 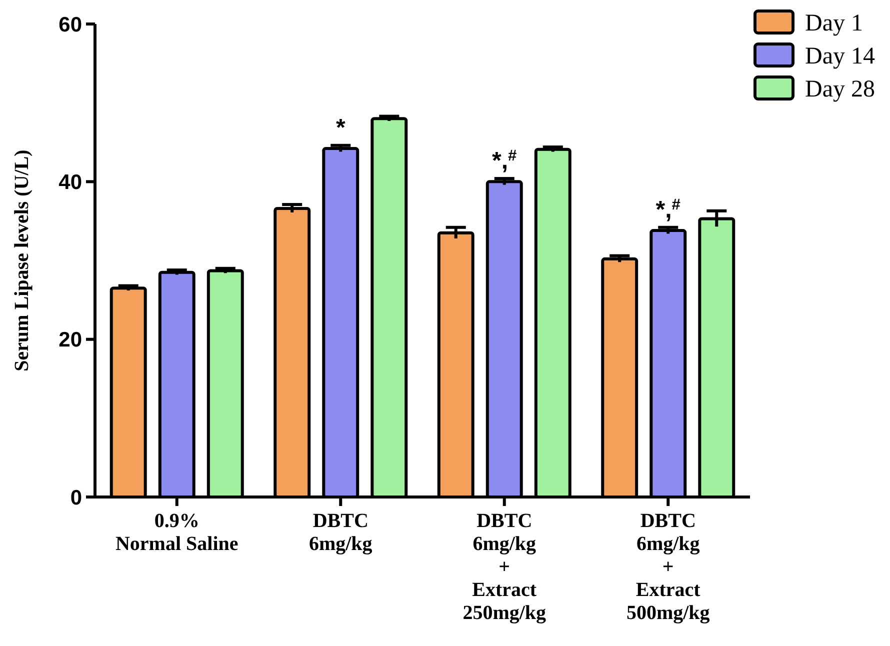 What do you see at coordinates (668, 567) in the screenshot?
I see `x-tick-label: DBTC 6mg/kg + Extract 500mg/kg` at bounding box center [668, 567].